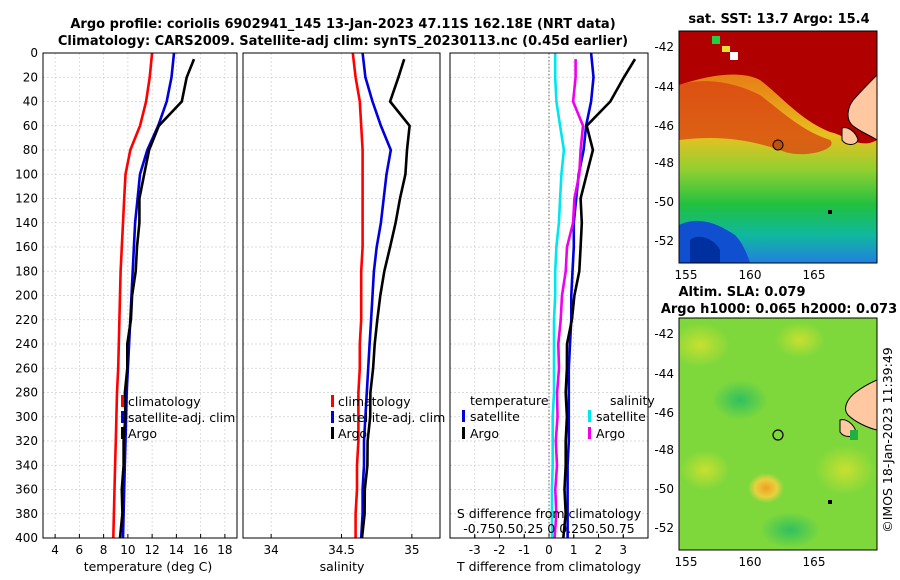 The height and width of the screenshot is (580, 900). What do you see at coordinates (26, 320) in the screenshot?
I see `depth-tick-label: 220` at bounding box center [26, 320].